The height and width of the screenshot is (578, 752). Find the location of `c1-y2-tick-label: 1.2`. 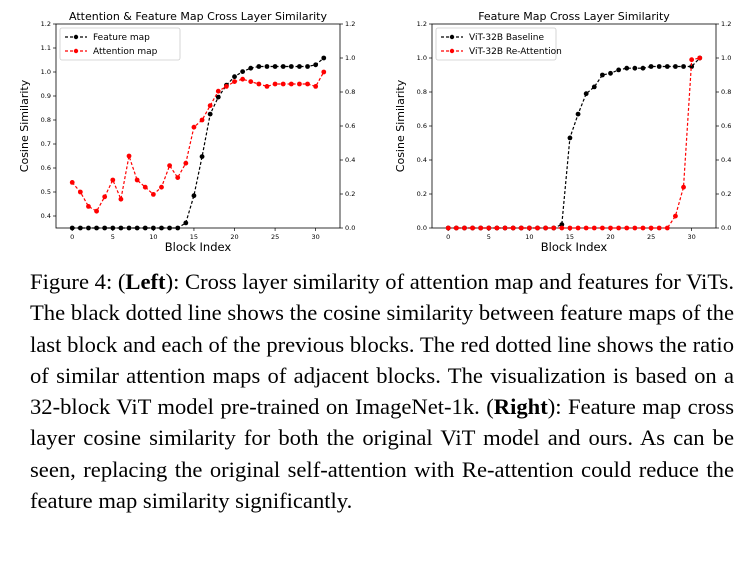

c1-y2-tick-label: 1.2 is located at coordinates (726, 24).